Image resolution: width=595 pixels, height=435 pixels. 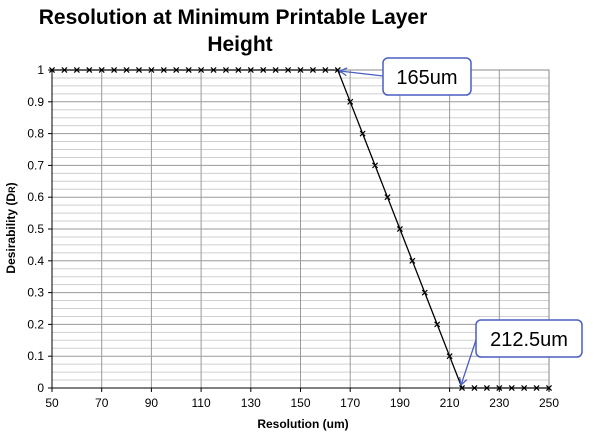 What do you see at coordinates (11, 184) in the screenshot?
I see `y-axis-label-close: )` at bounding box center [11, 184].